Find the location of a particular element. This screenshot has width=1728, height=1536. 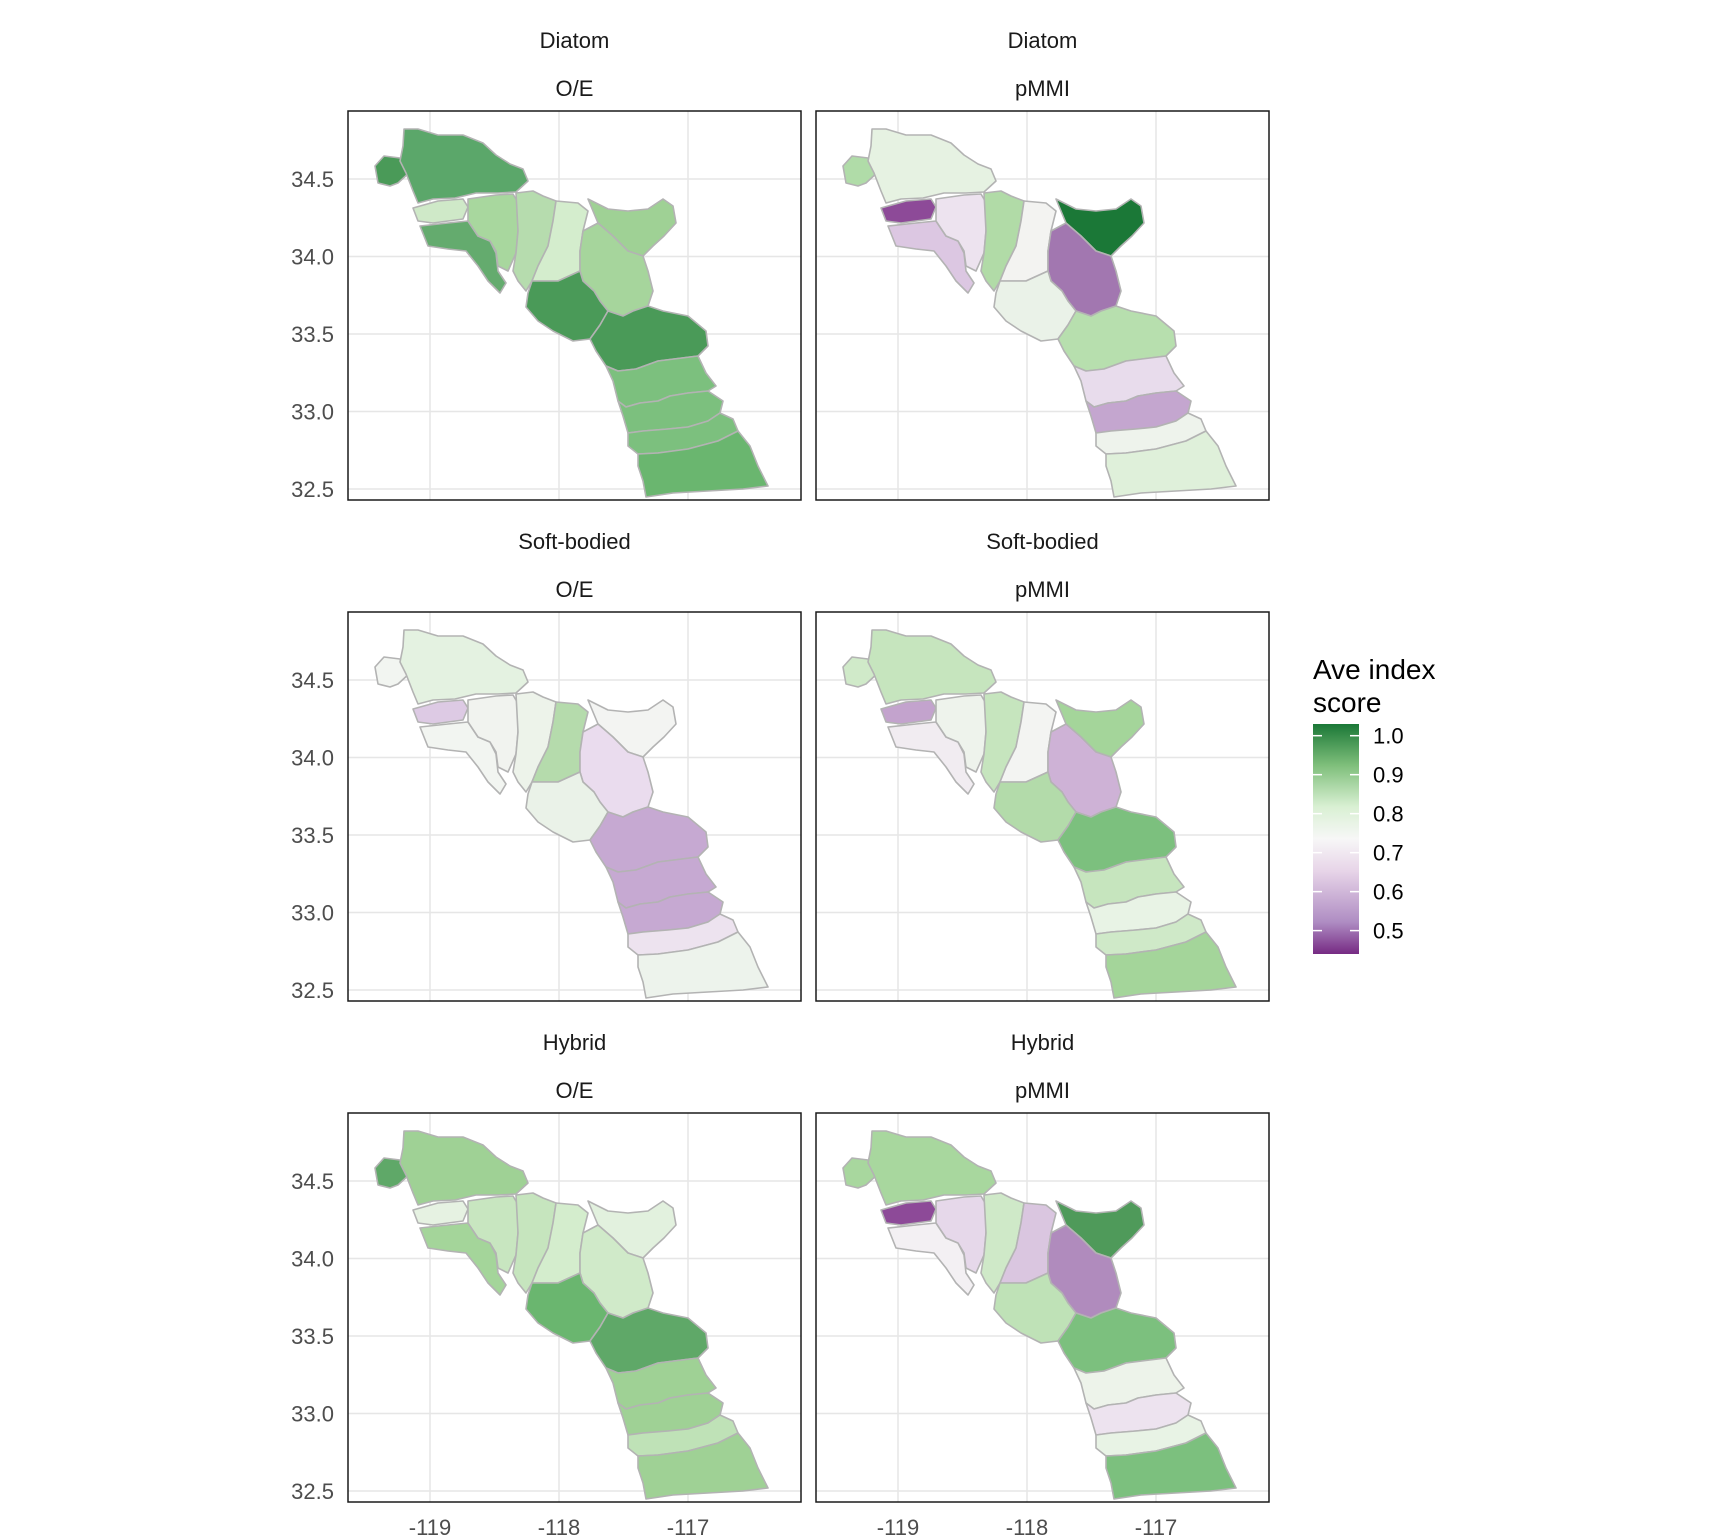

map-panel-4: Soft-bodied pMMI is located at coordinates (1042, 765).